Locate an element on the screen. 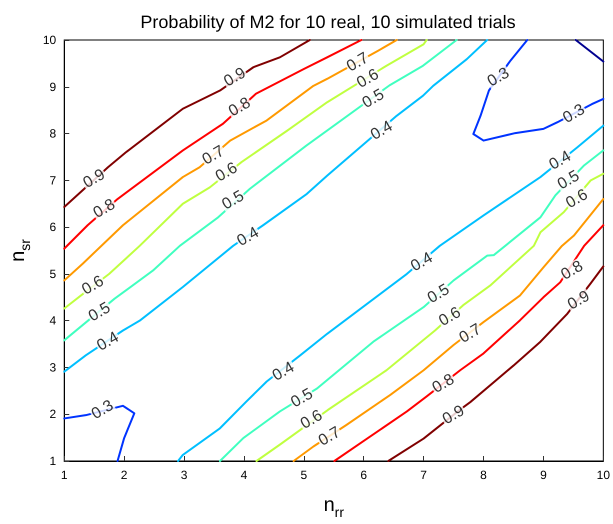 This screenshot has height=524, width=613. chart-title: Probability of M2 for 10 real, 10 simulated trials is located at coordinates (328, 22).